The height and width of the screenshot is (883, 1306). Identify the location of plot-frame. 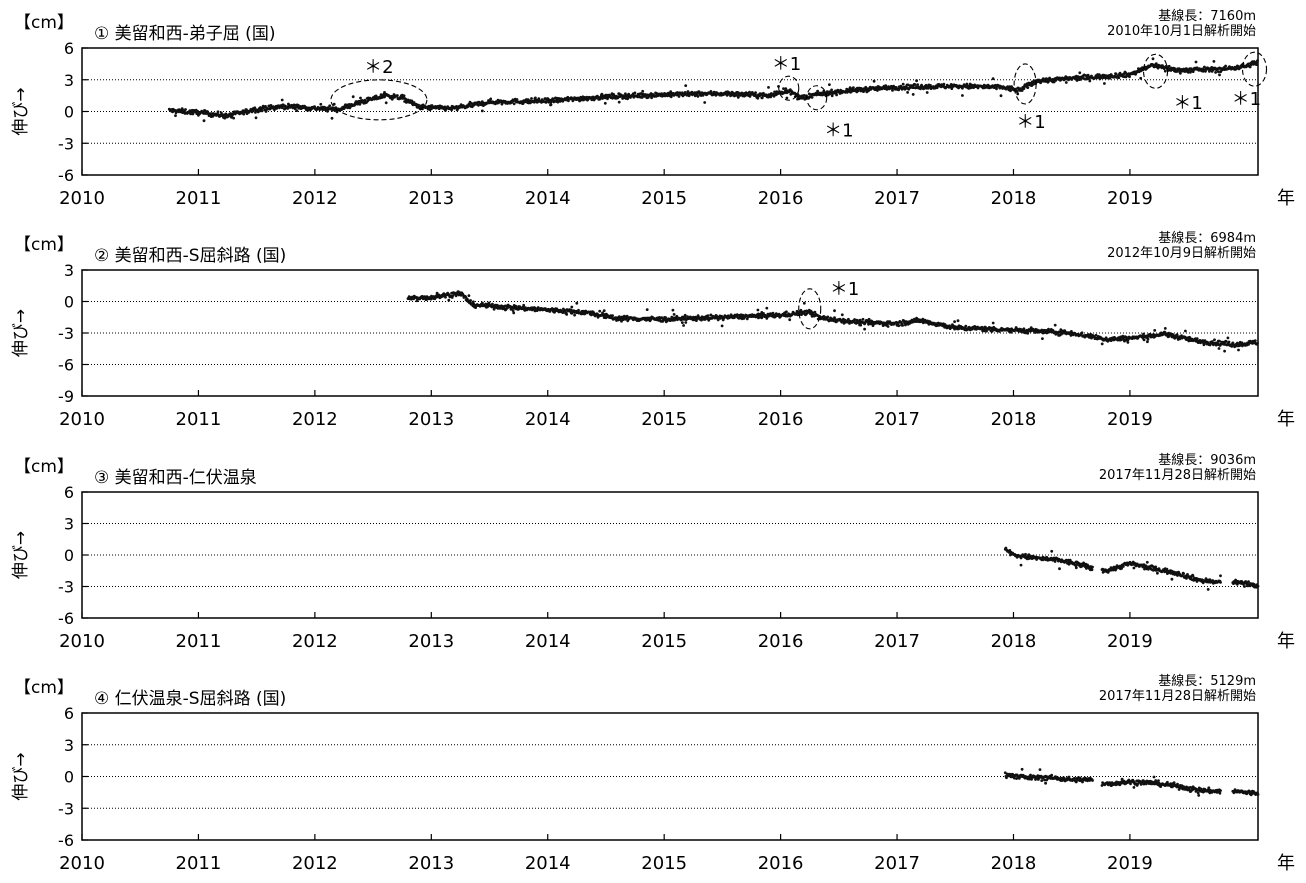
(670, 333).